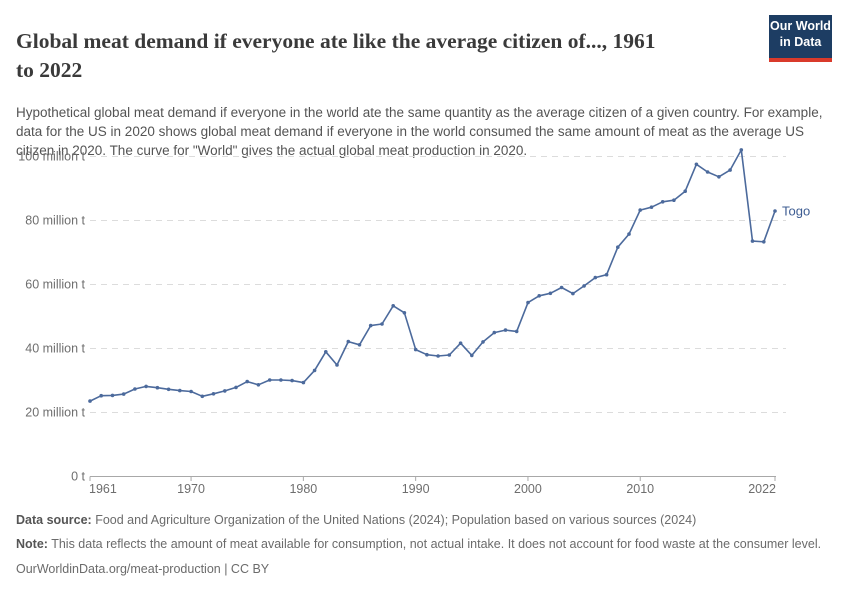 The width and height of the screenshot is (850, 600). Describe the element at coordinates (55, 221) in the screenshot. I see `y-axis-tick-label: 80 million t` at that location.